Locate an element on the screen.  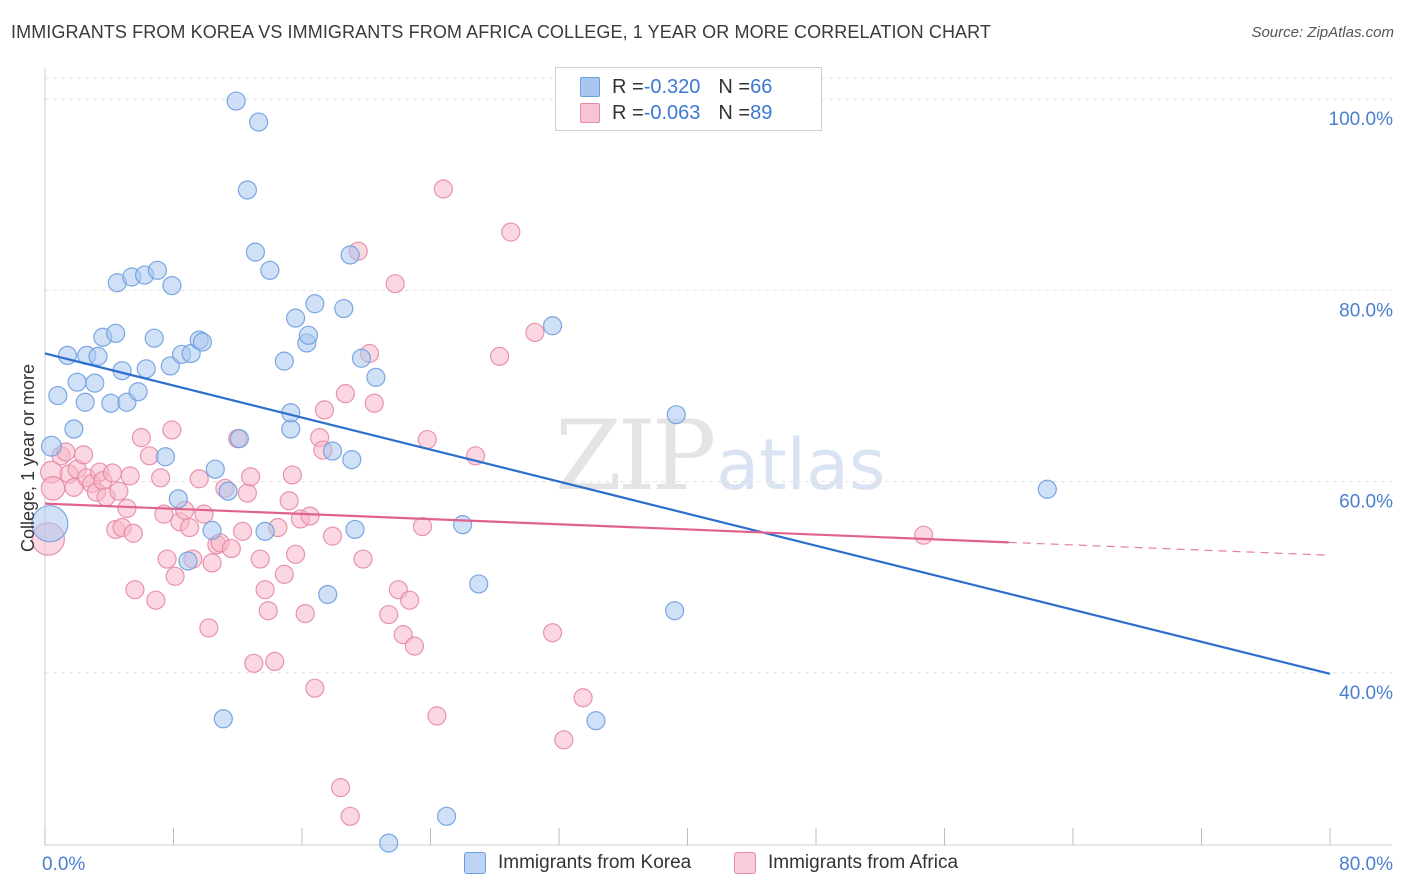
stats-row-korea: R = -0.320 N = 66 is located at coordinates (676, 87).